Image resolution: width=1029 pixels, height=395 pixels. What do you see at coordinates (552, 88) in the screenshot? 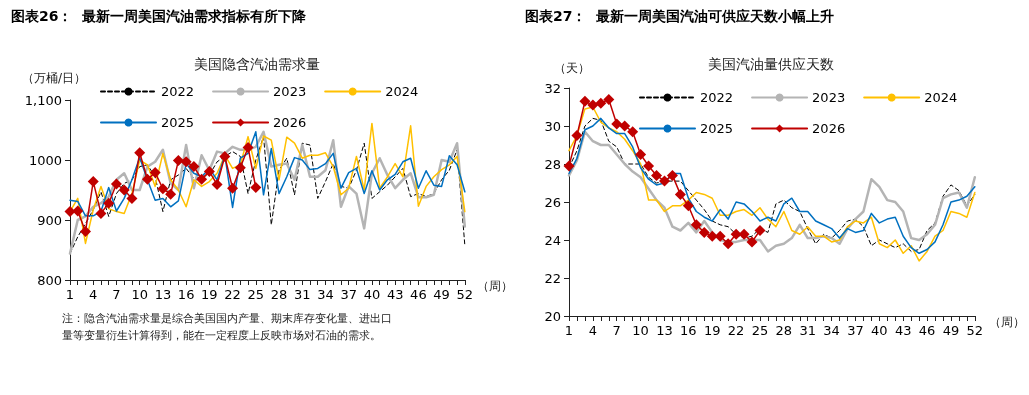
I see `y-tick-label: 32` at bounding box center [552, 88].